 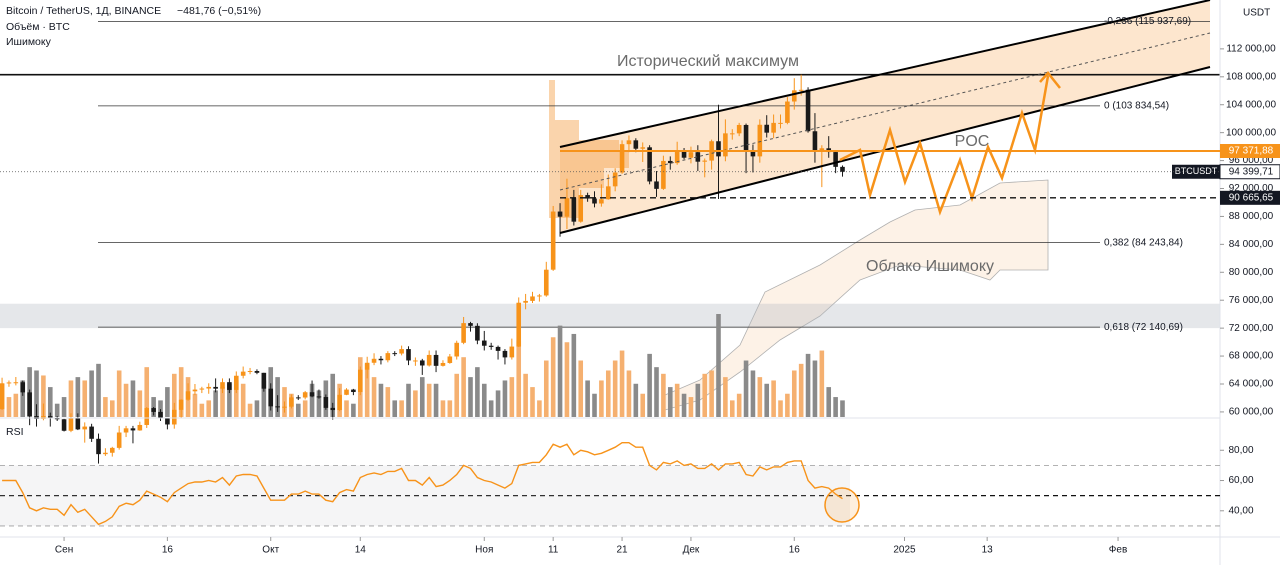 What do you see at coordinates (1251, 104) in the screenshot?
I see `y-tick-label: 104 000,00` at bounding box center [1251, 104].